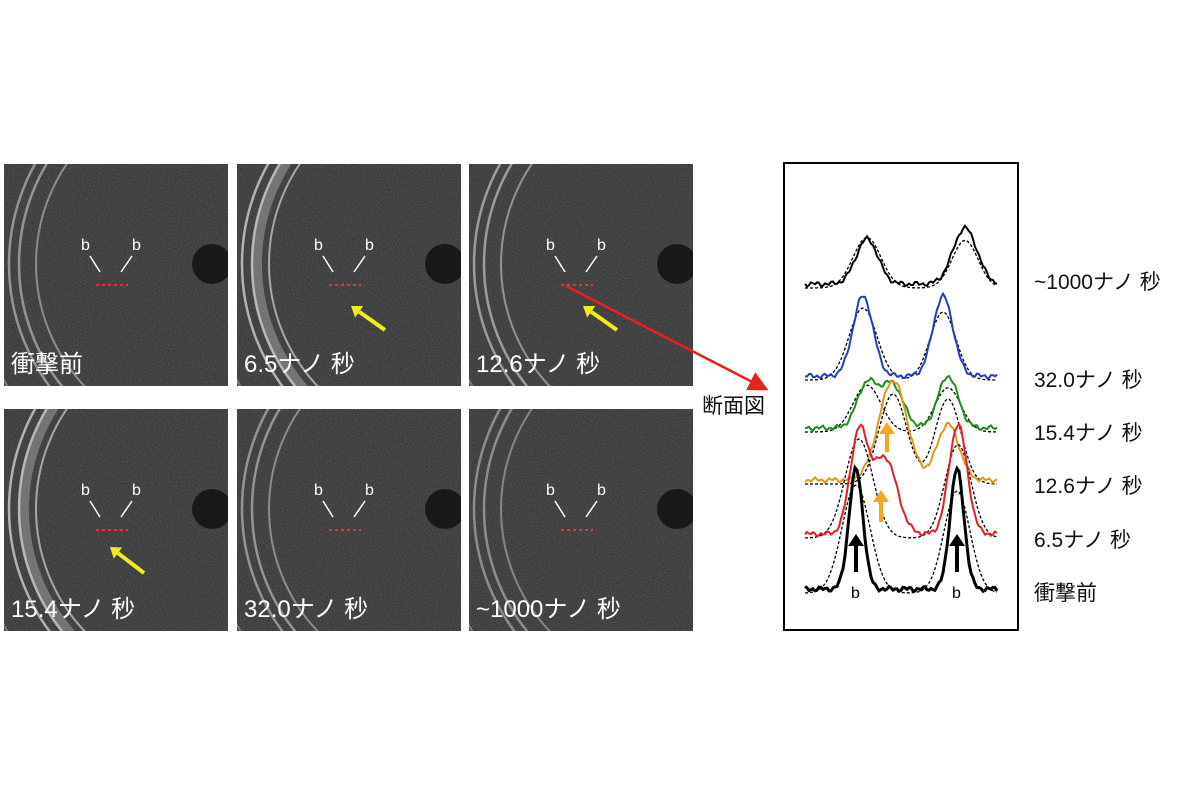 The height and width of the screenshot is (800, 1200). What do you see at coordinates (581, 275) in the screenshot?
I see `diffraction-panel-12-6ns: b b 12.6ナノ 秒` at bounding box center [581, 275].